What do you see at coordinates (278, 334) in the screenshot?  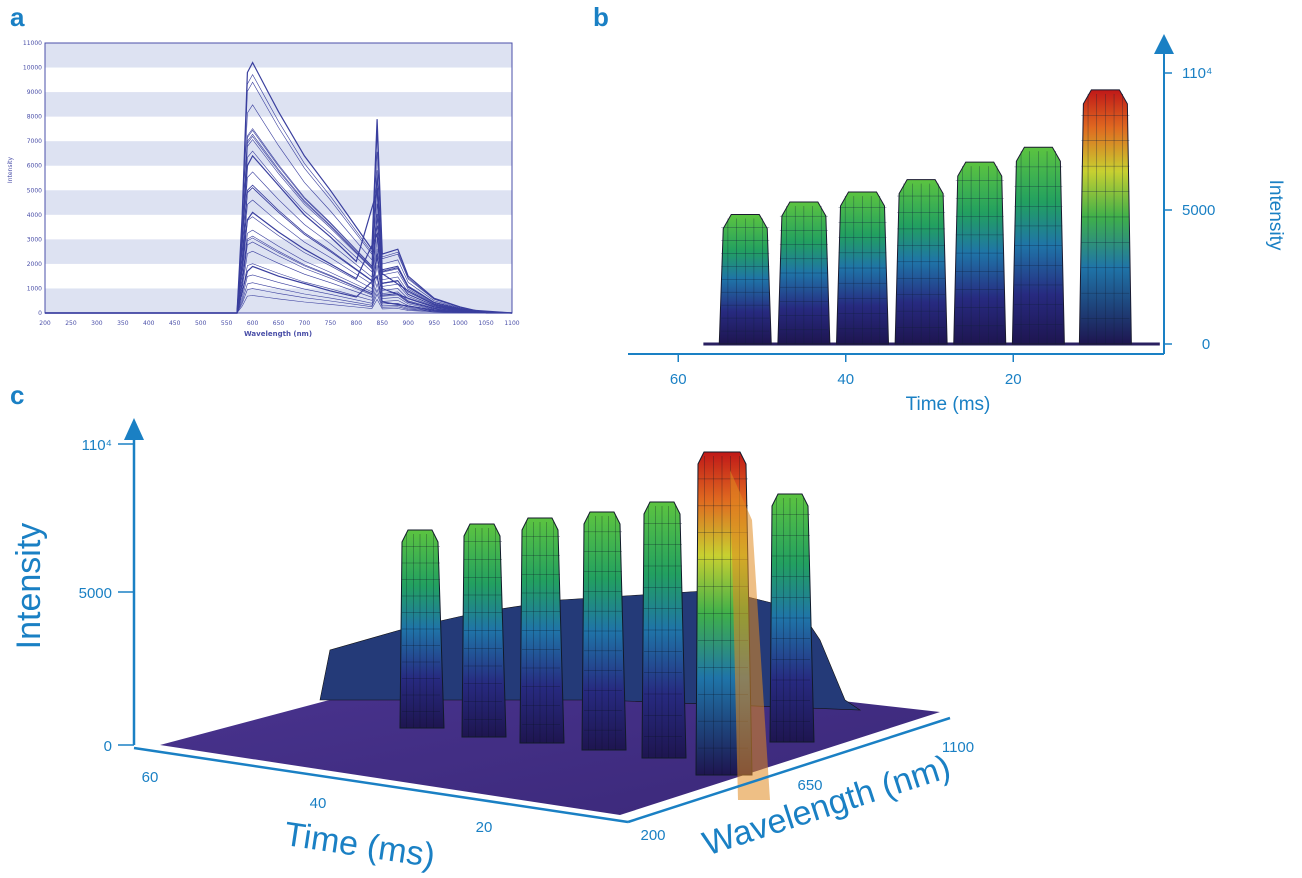 I see `panel-a-x-axis-label: Wavelength (nm)` at bounding box center [278, 334].